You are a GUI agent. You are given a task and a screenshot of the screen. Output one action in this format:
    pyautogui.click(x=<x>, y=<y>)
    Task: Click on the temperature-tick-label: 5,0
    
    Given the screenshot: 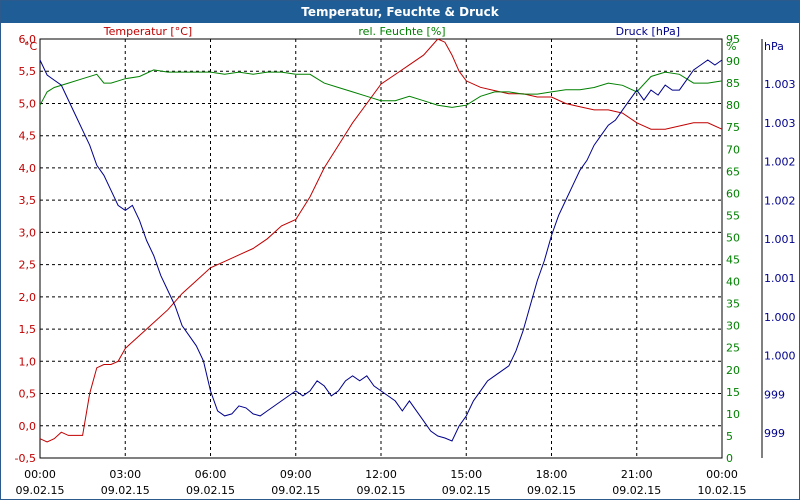 What is the action you would take?
    pyautogui.click(x=28, y=103)
    